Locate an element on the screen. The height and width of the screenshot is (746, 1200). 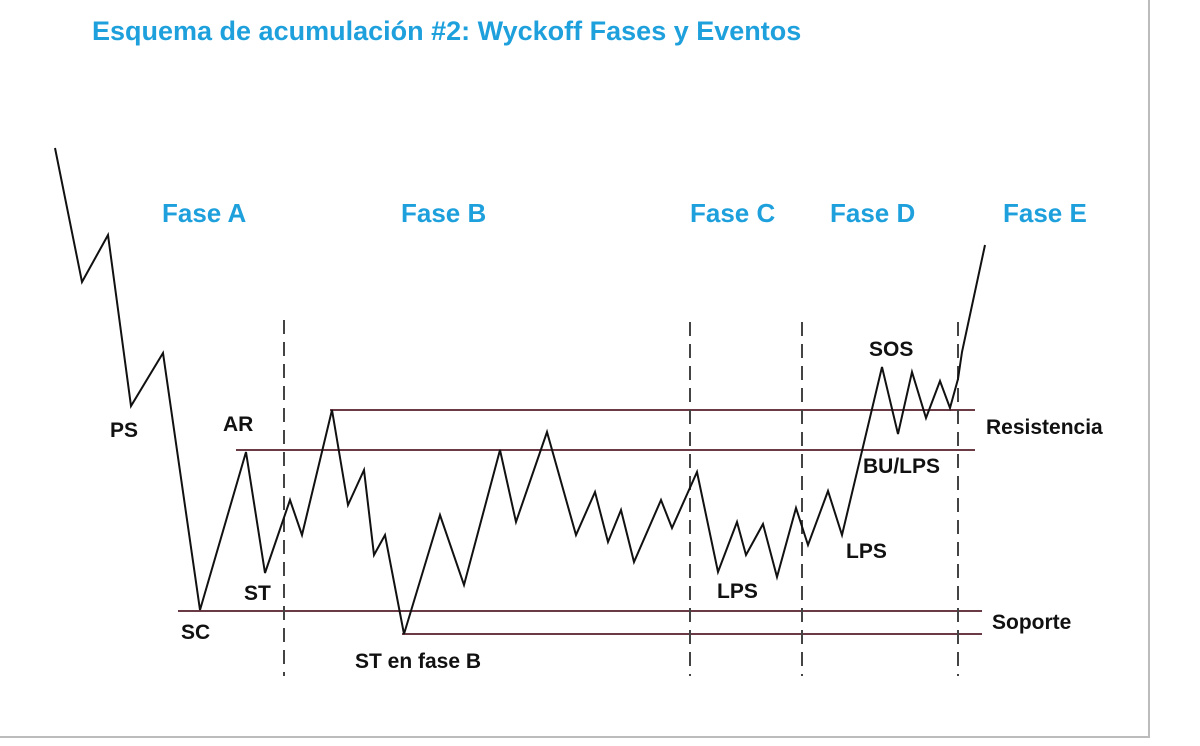
event-ar: AR is located at coordinates (238, 424).